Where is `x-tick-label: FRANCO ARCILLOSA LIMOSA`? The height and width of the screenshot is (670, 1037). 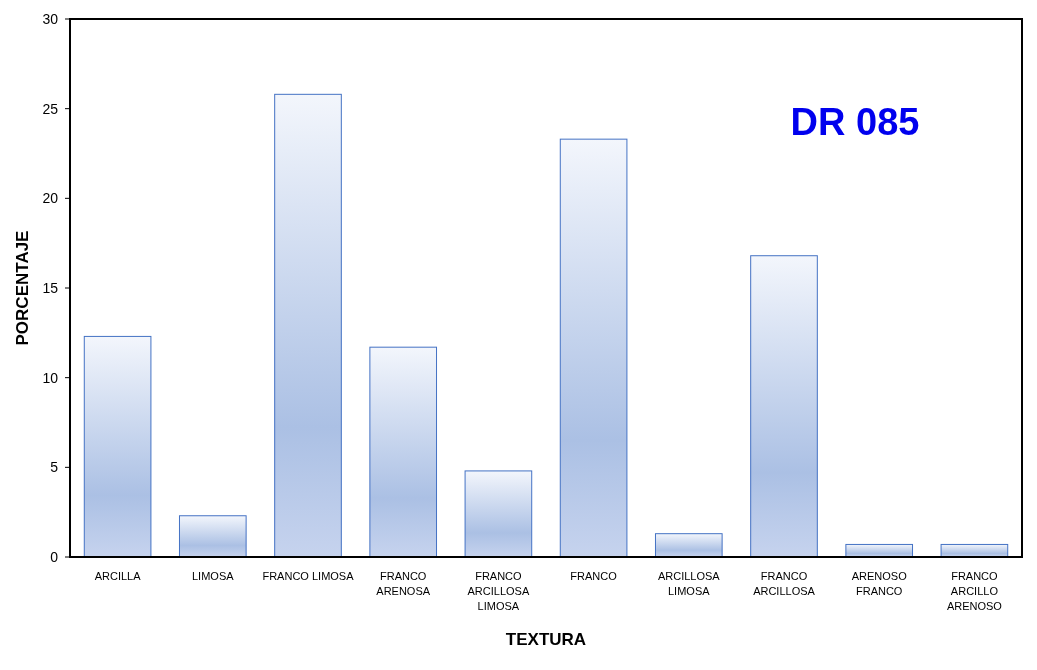 x-tick-label: FRANCO ARCILLOSA LIMOSA is located at coordinates (498, 591).